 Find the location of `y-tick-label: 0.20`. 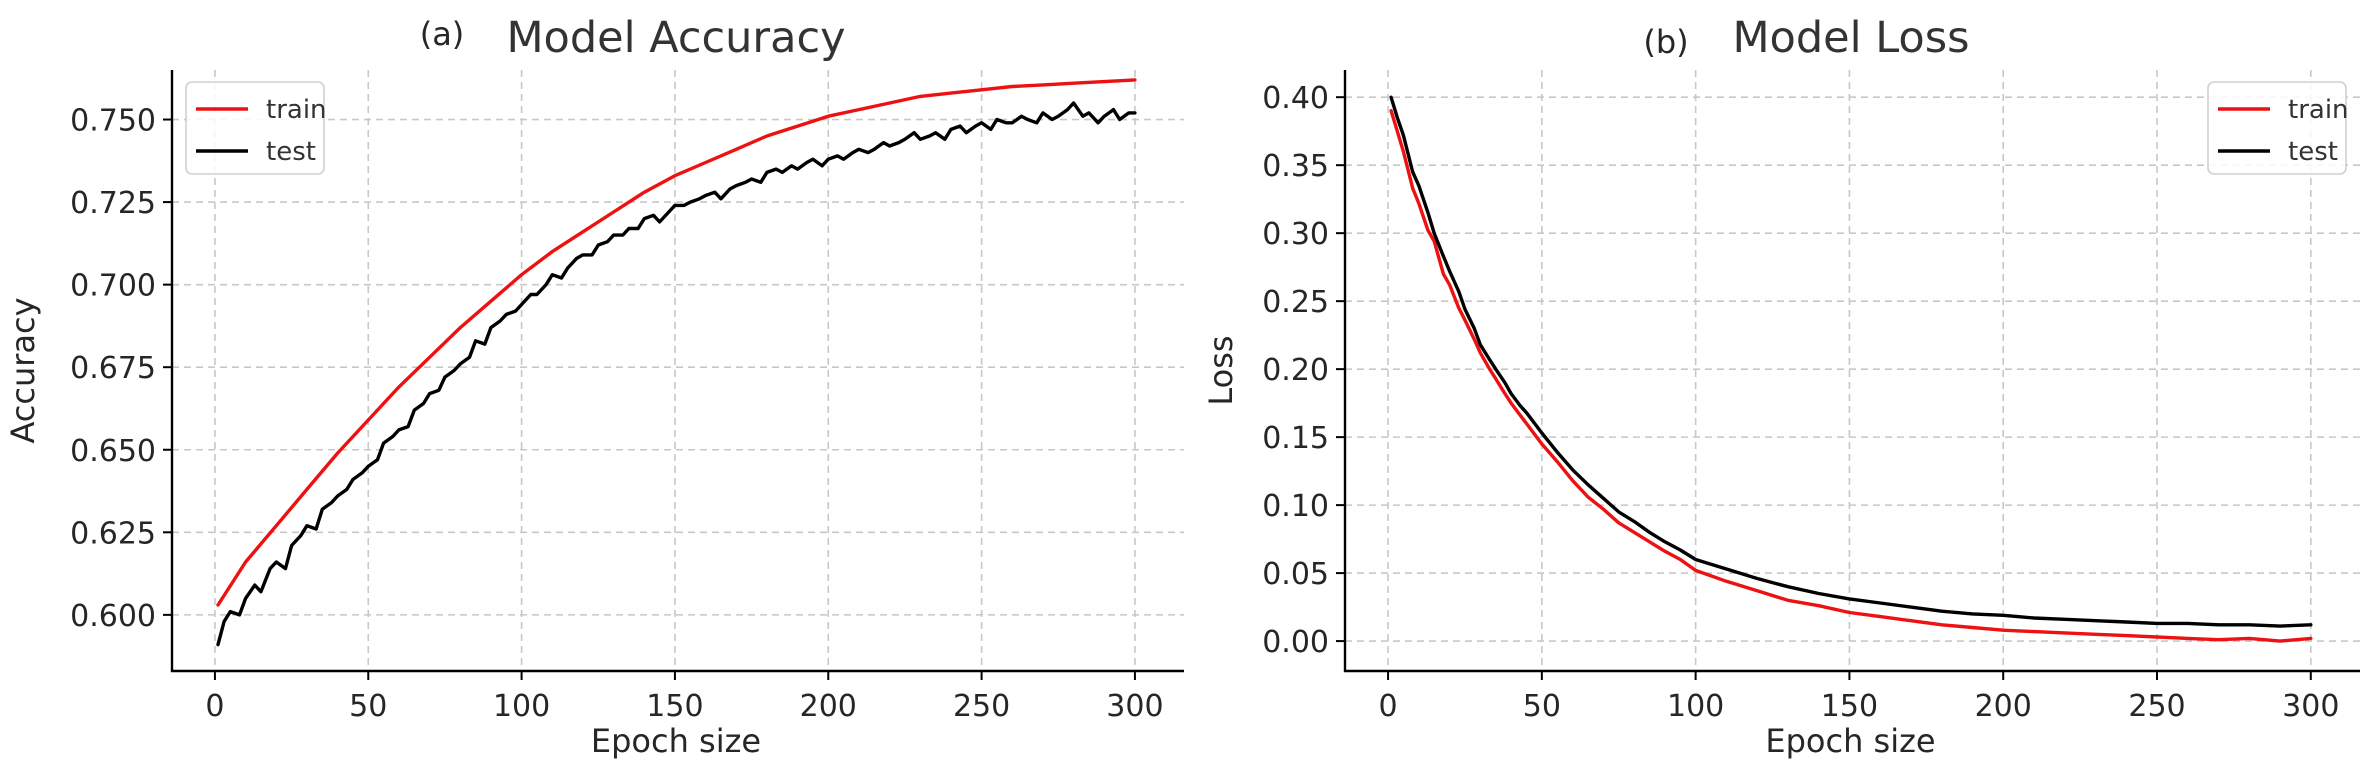

y-tick-label: 0.20 is located at coordinates (1295, 370).